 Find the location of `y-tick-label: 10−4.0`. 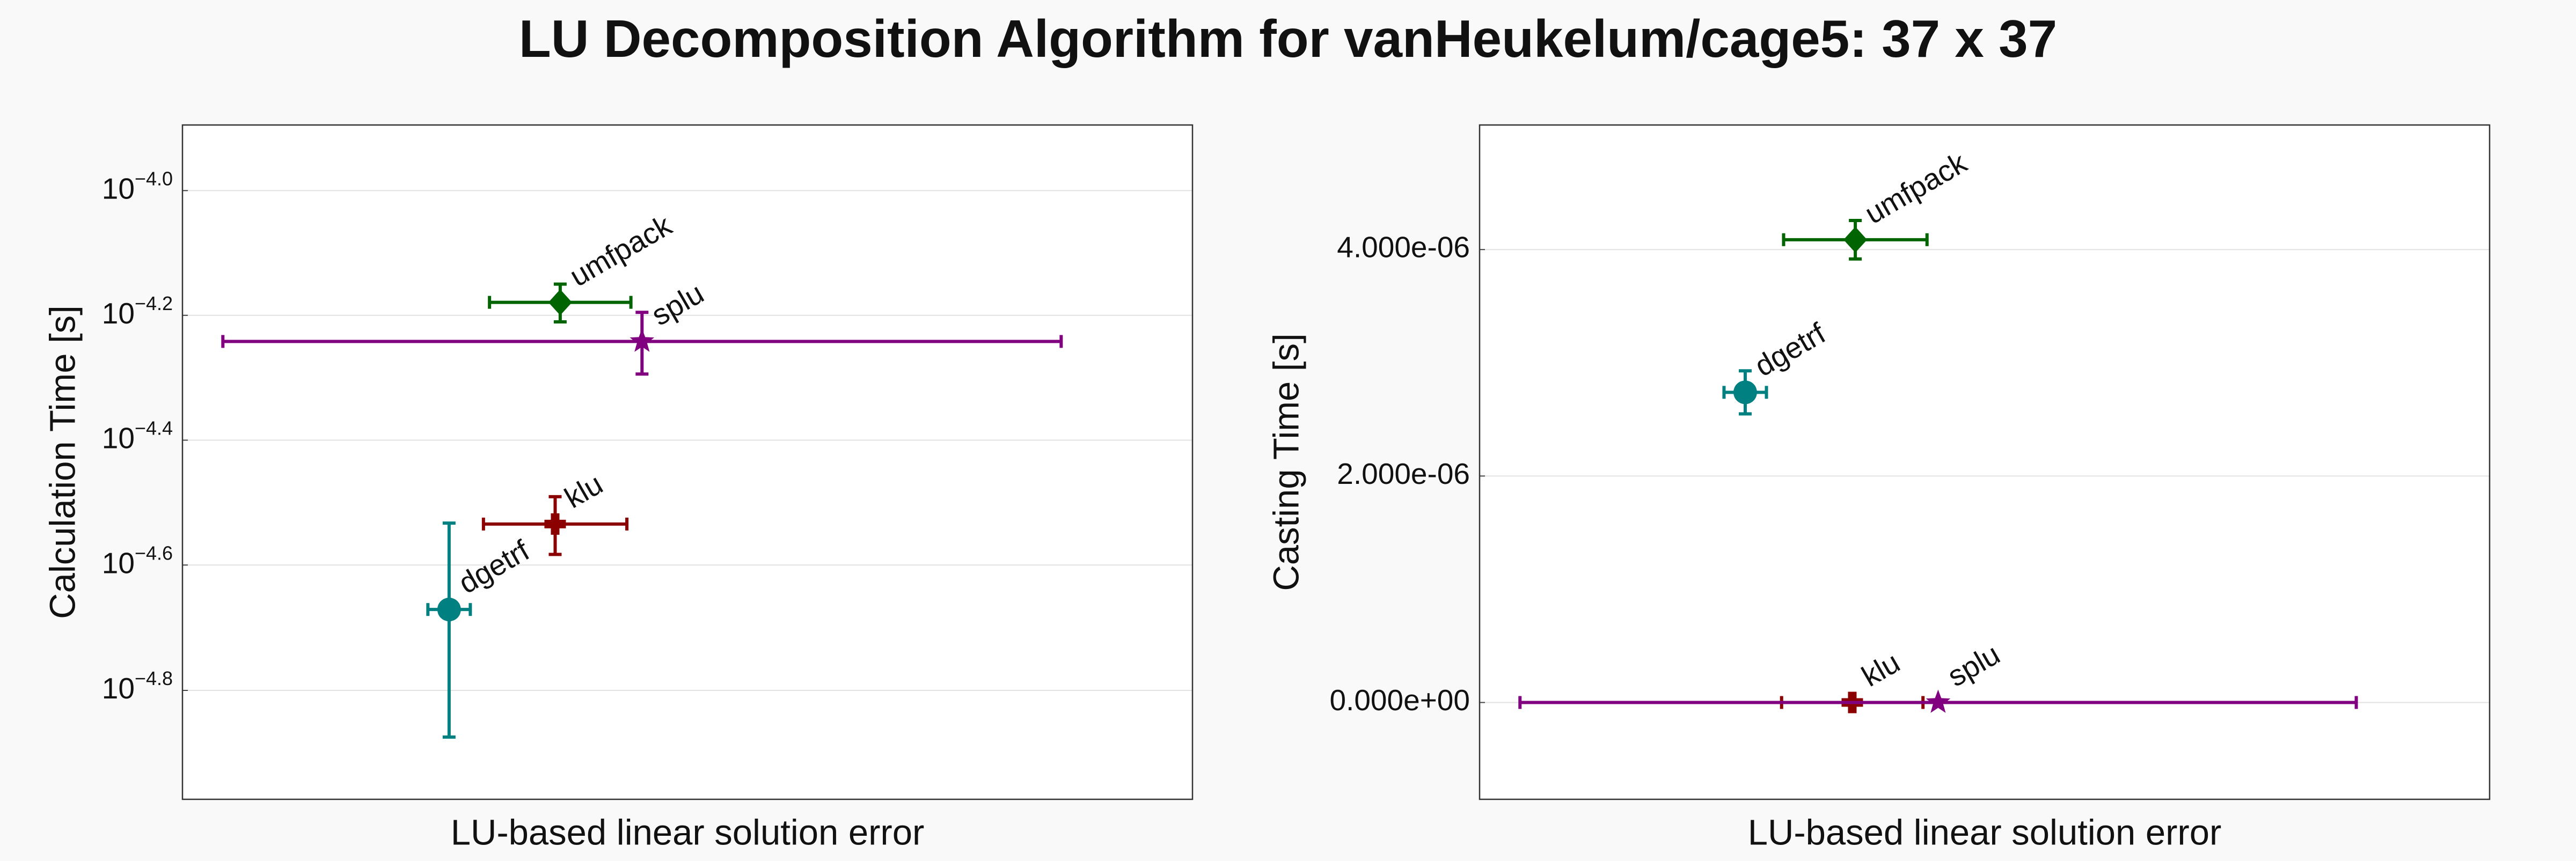

y-tick-label: 10−4.0 is located at coordinates (137, 186).